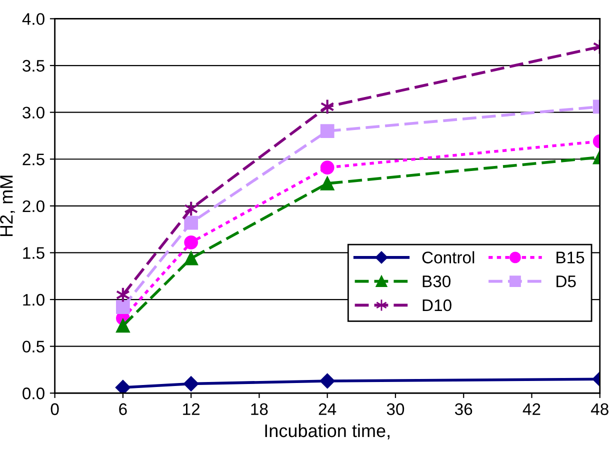  I want to click on x-axis-title: Incubation time,, so click(327, 432).